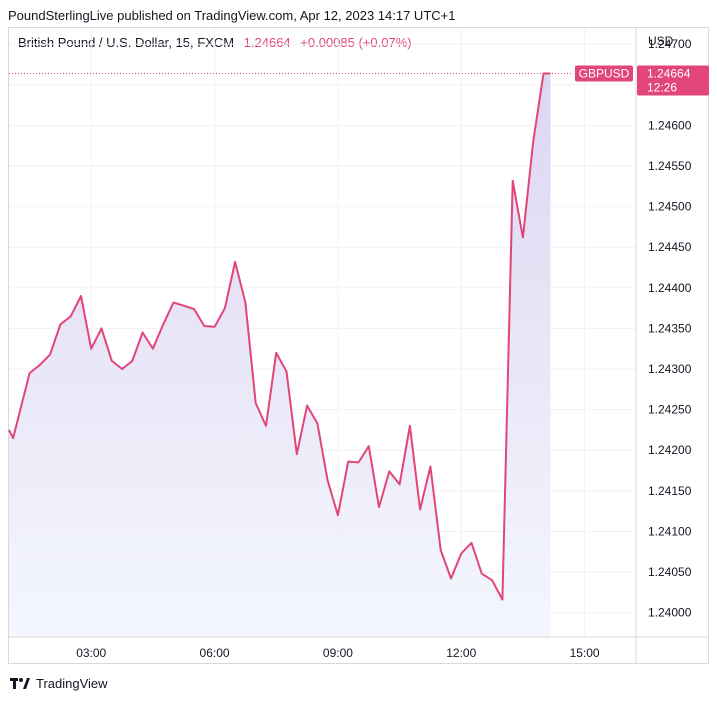 Image resolution: width=717 pixels, height=701 pixels. I want to click on symbol-name: British Pound / U.S. Dollar, 15, FXCM, so click(126, 42).